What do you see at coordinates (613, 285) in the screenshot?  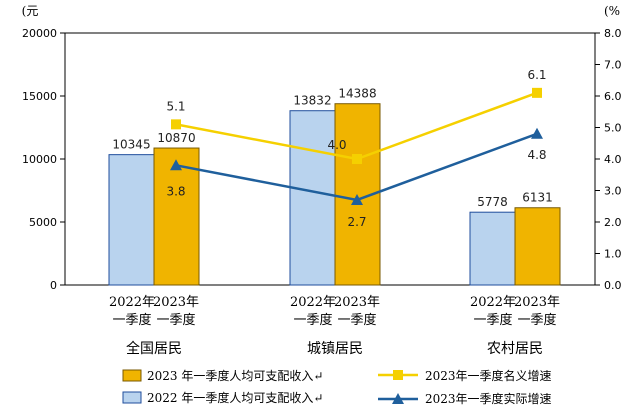 I see `right-tick-label: 0.0` at bounding box center [613, 285].